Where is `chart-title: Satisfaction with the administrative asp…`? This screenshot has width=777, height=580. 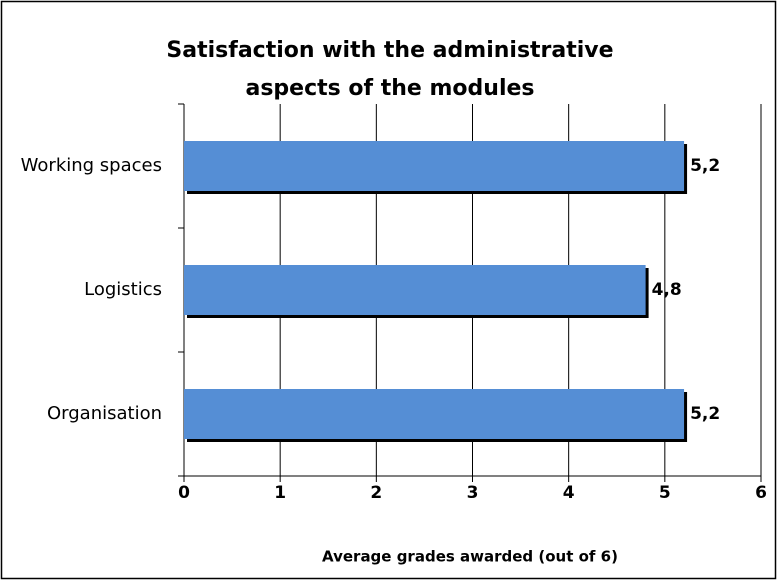
chart-title: Satisfaction with the administrative asp… is located at coordinates (390, 69).